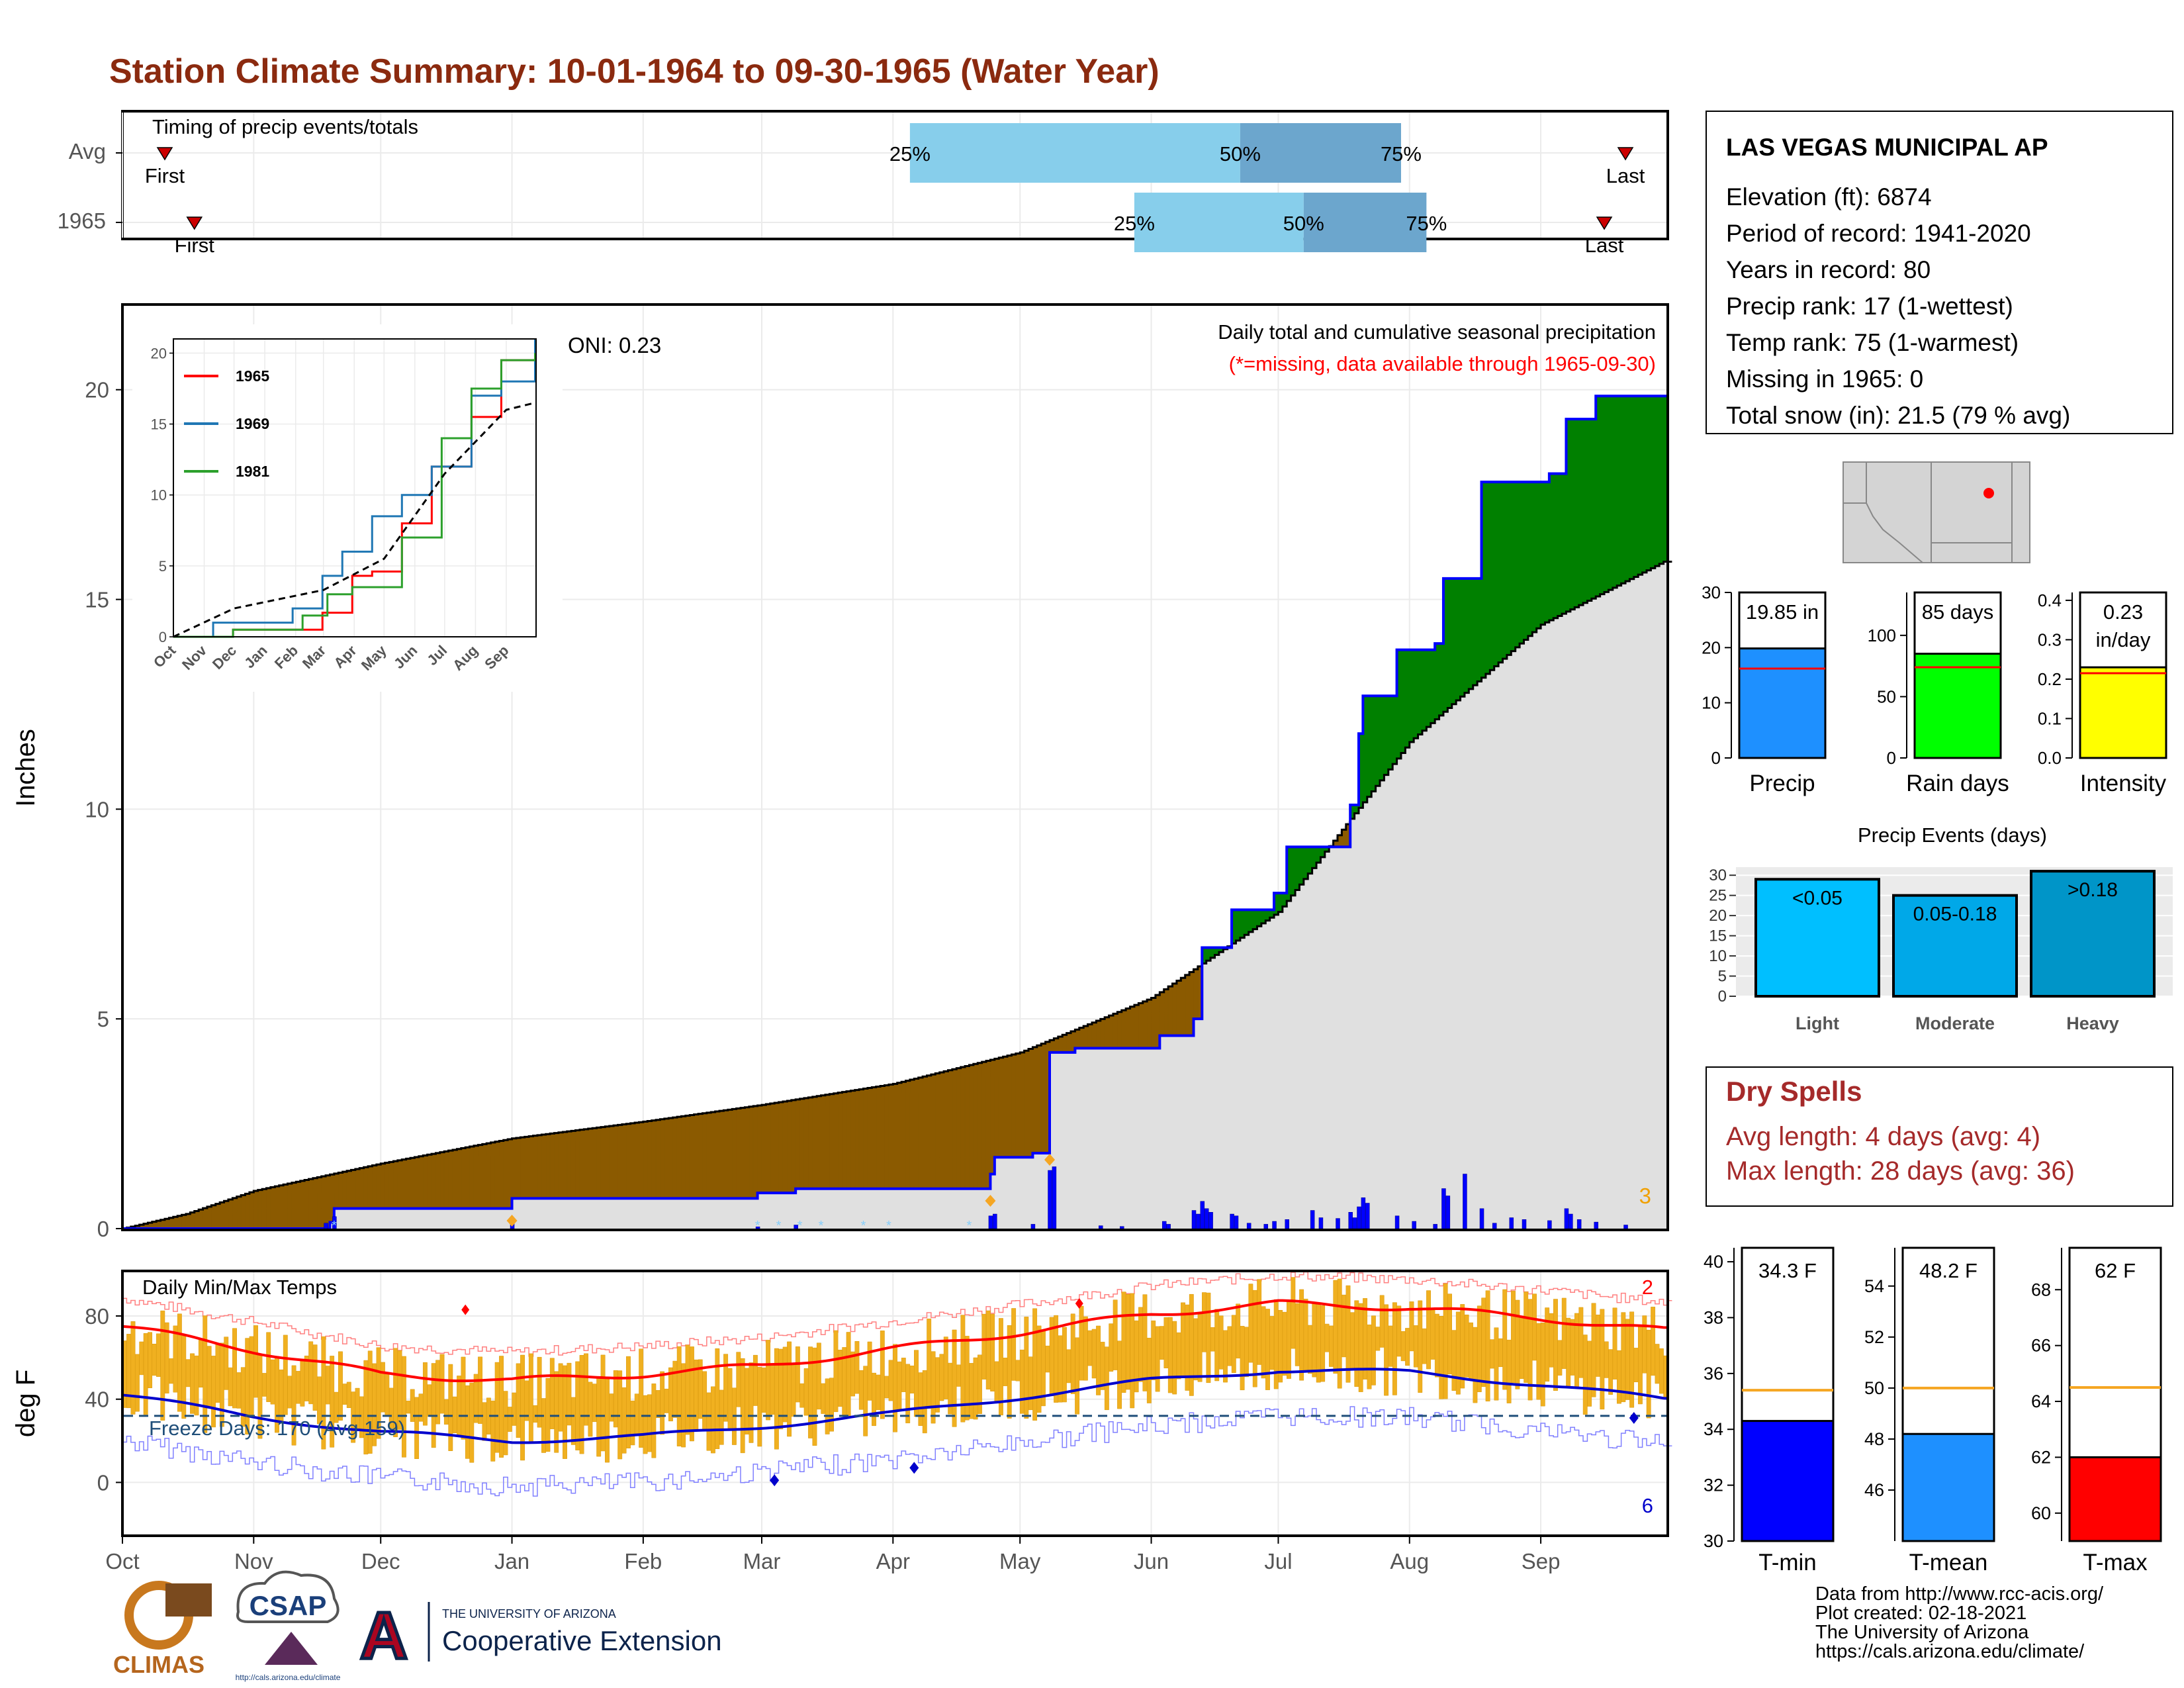 This screenshot has height=1688, width=2184. What do you see at coordinates (1718, 916) in the screenshot?
I see `events-tick-label: 20` at bounding box center [1718, 916].